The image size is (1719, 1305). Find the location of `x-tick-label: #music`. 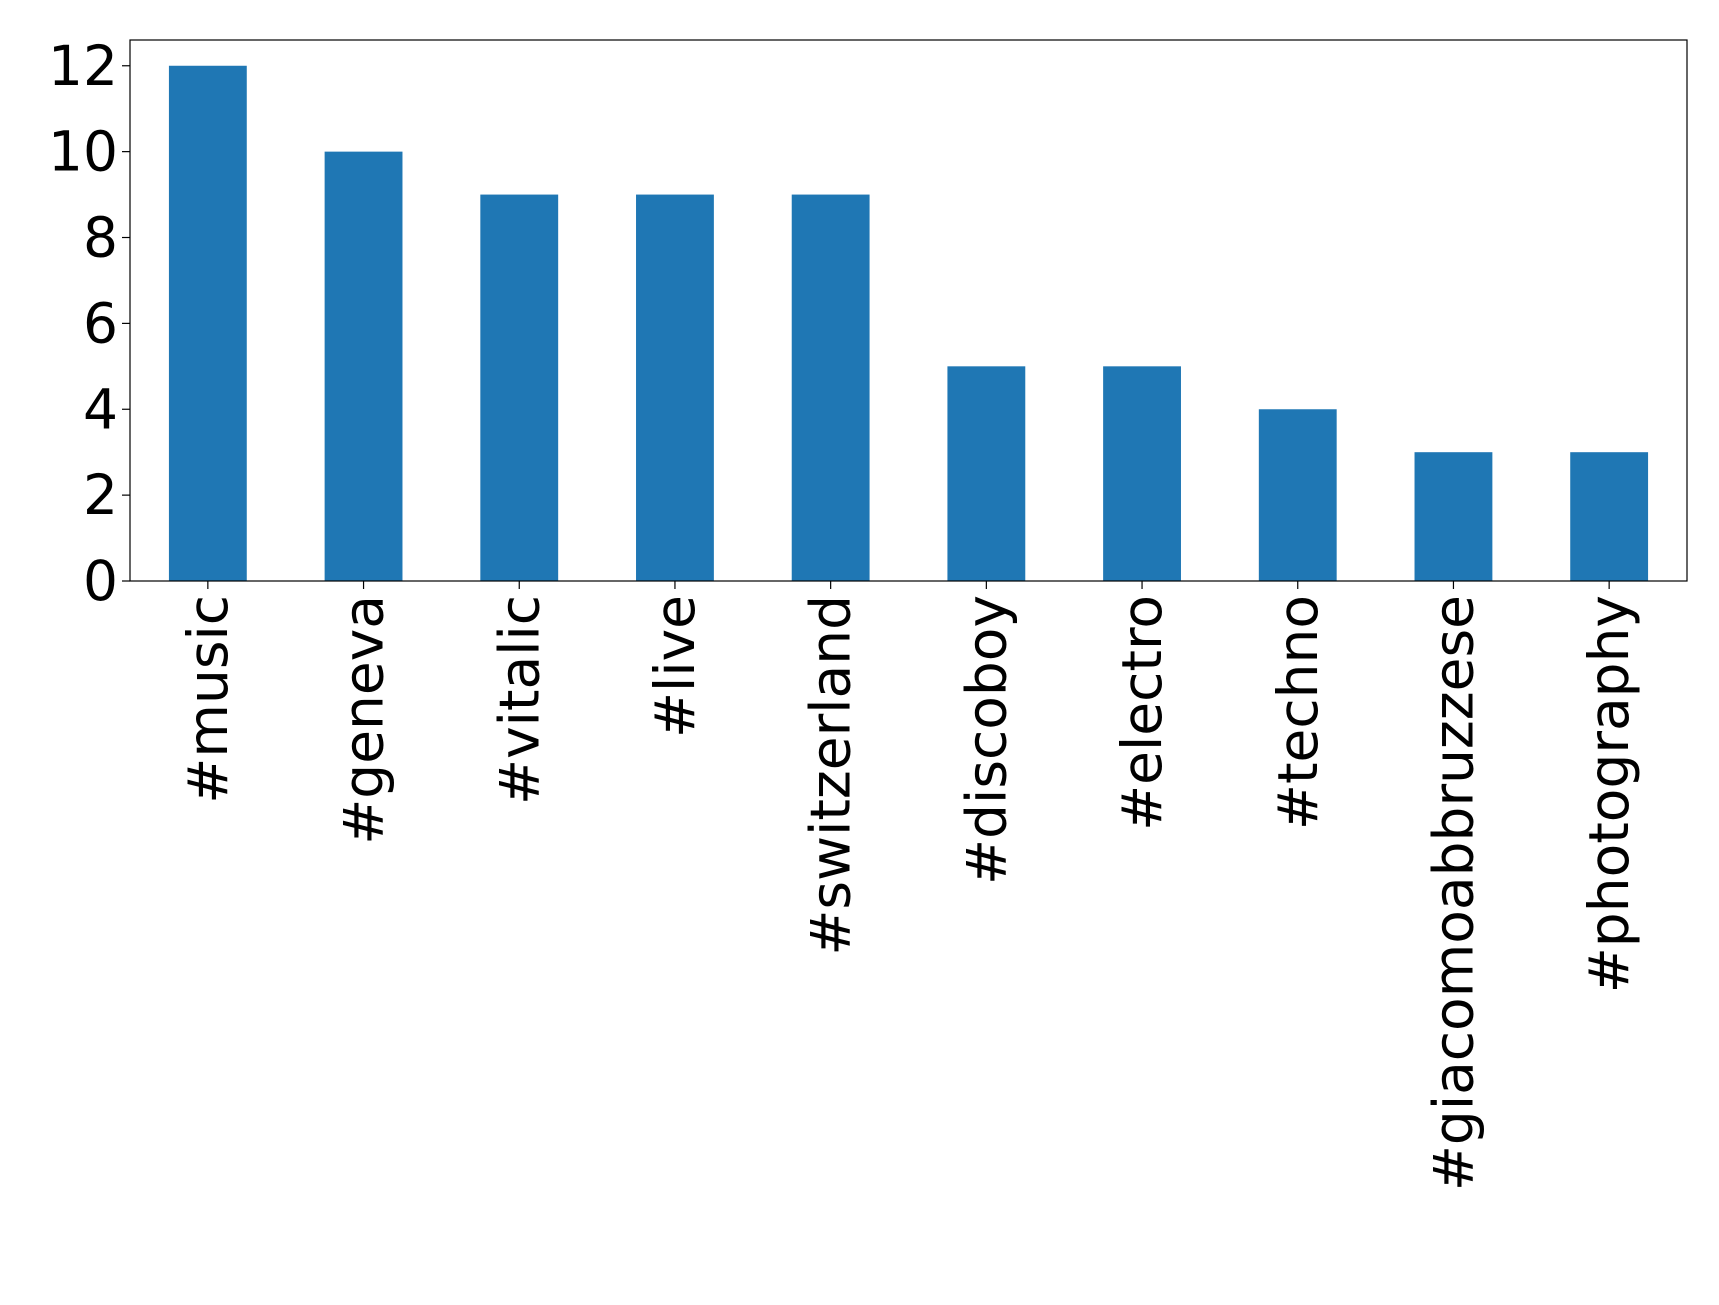

x-tick-label: #music is located at coordinates (208, 699).